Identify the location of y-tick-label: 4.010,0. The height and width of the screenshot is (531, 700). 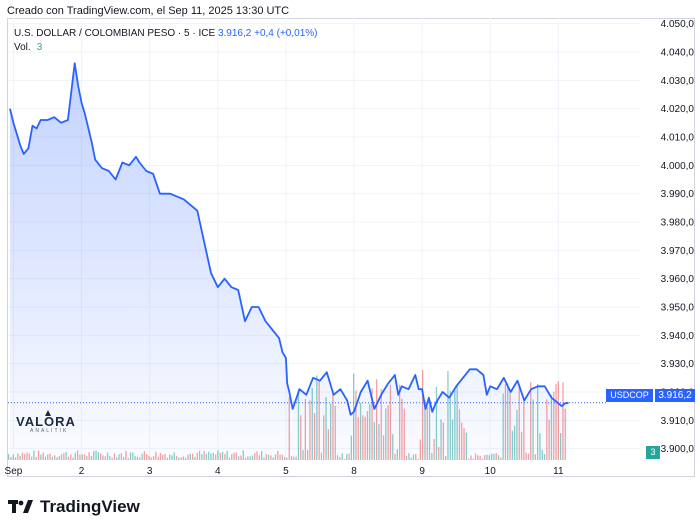
(678, 138).